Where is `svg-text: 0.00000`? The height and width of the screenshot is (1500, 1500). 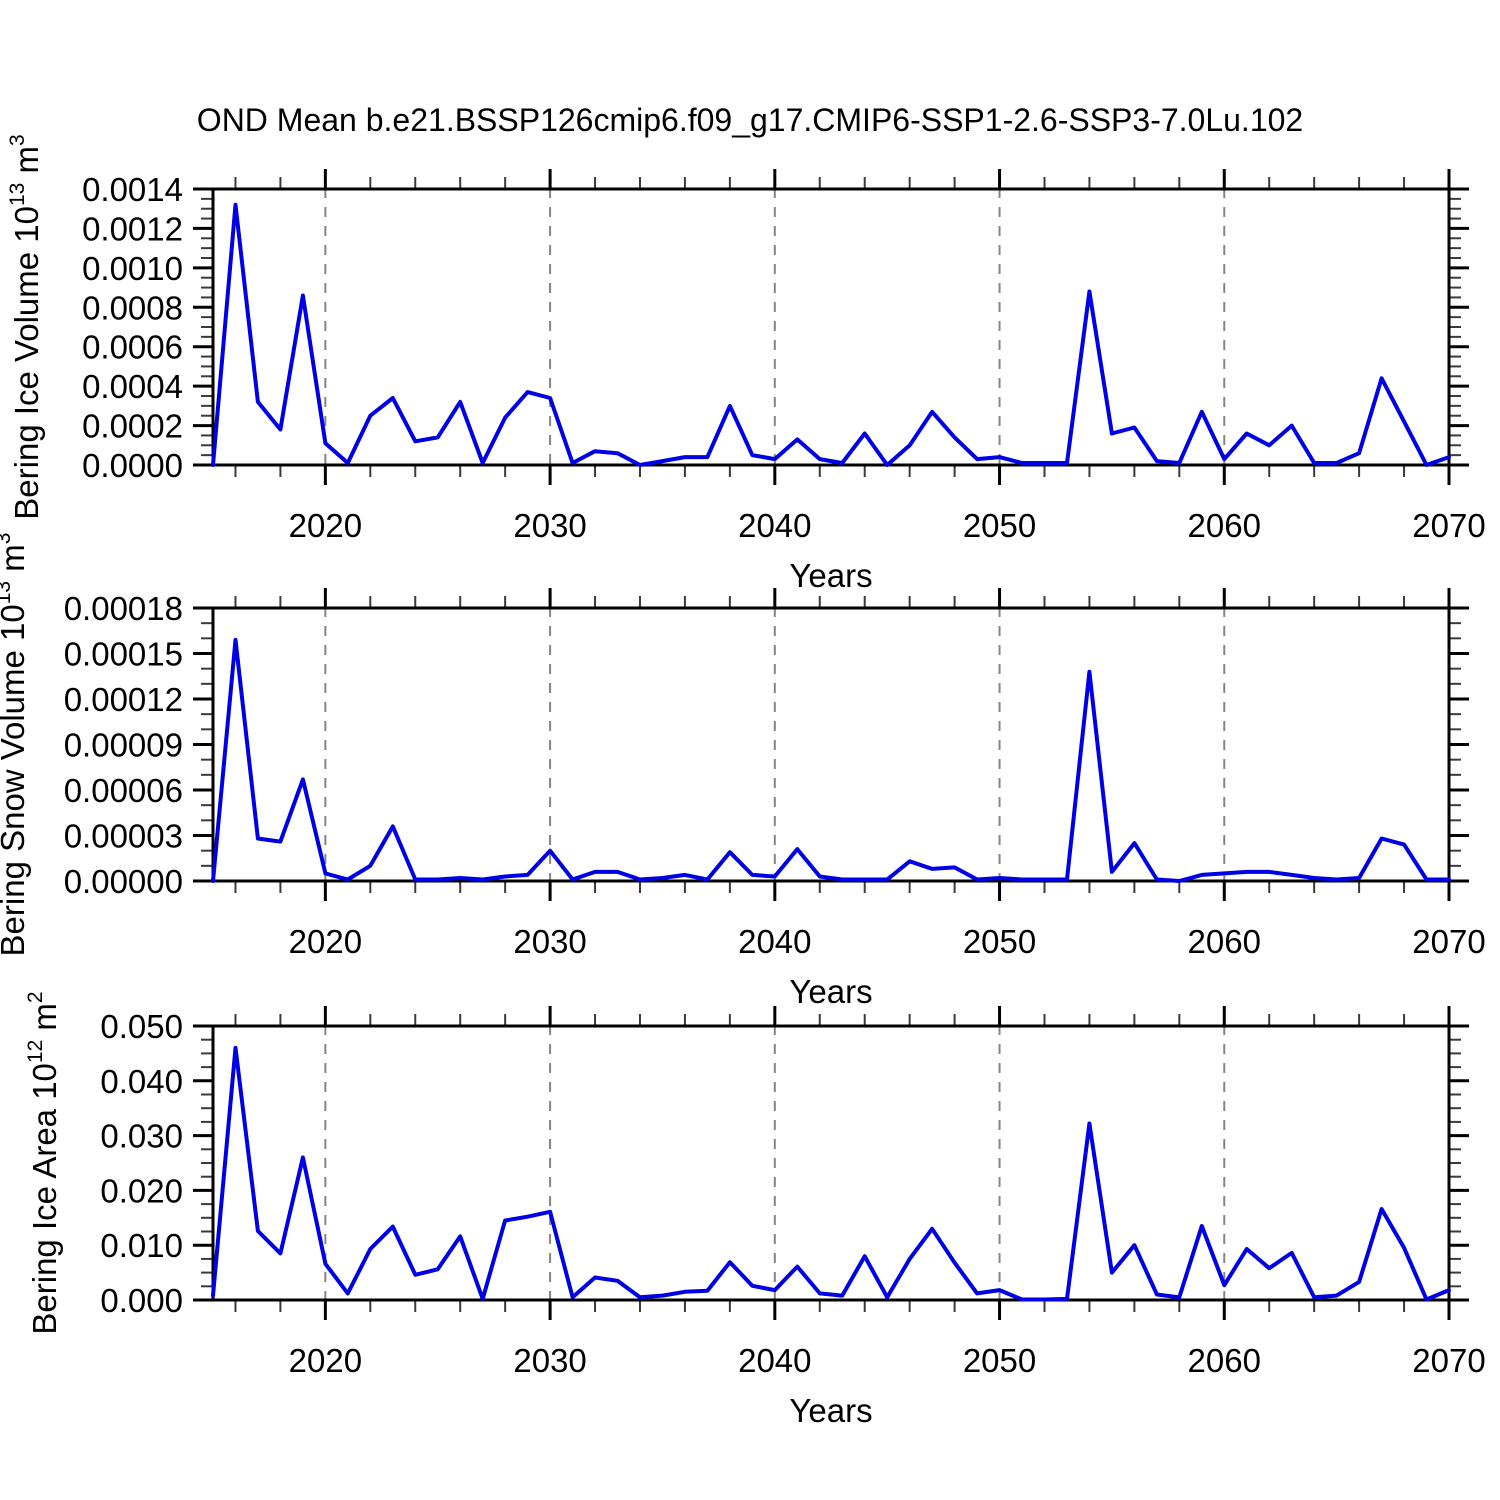 svg-text: 0.00000 is located at coordinates (123, 881).